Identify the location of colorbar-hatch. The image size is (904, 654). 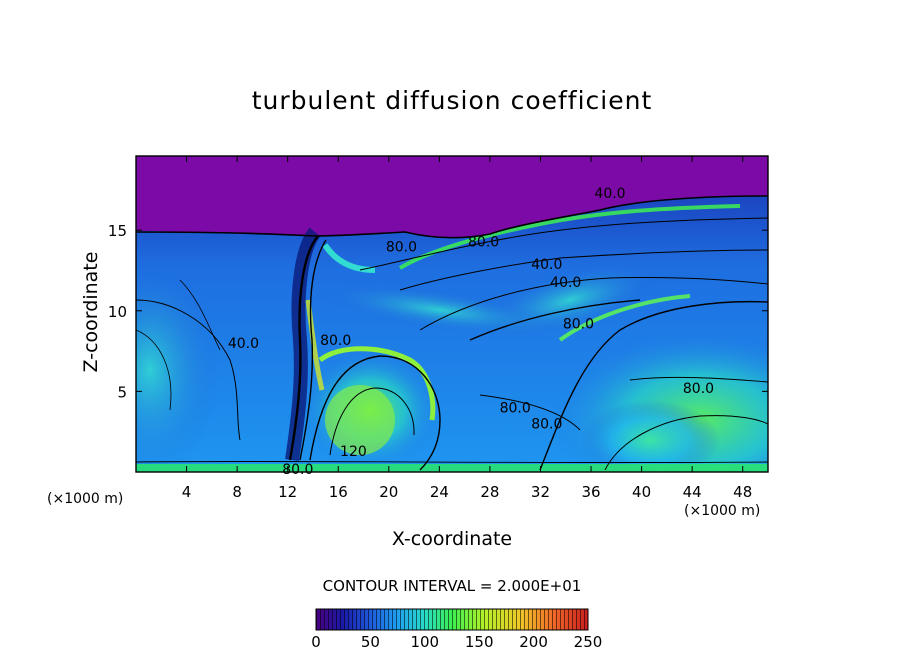
(452, 619).